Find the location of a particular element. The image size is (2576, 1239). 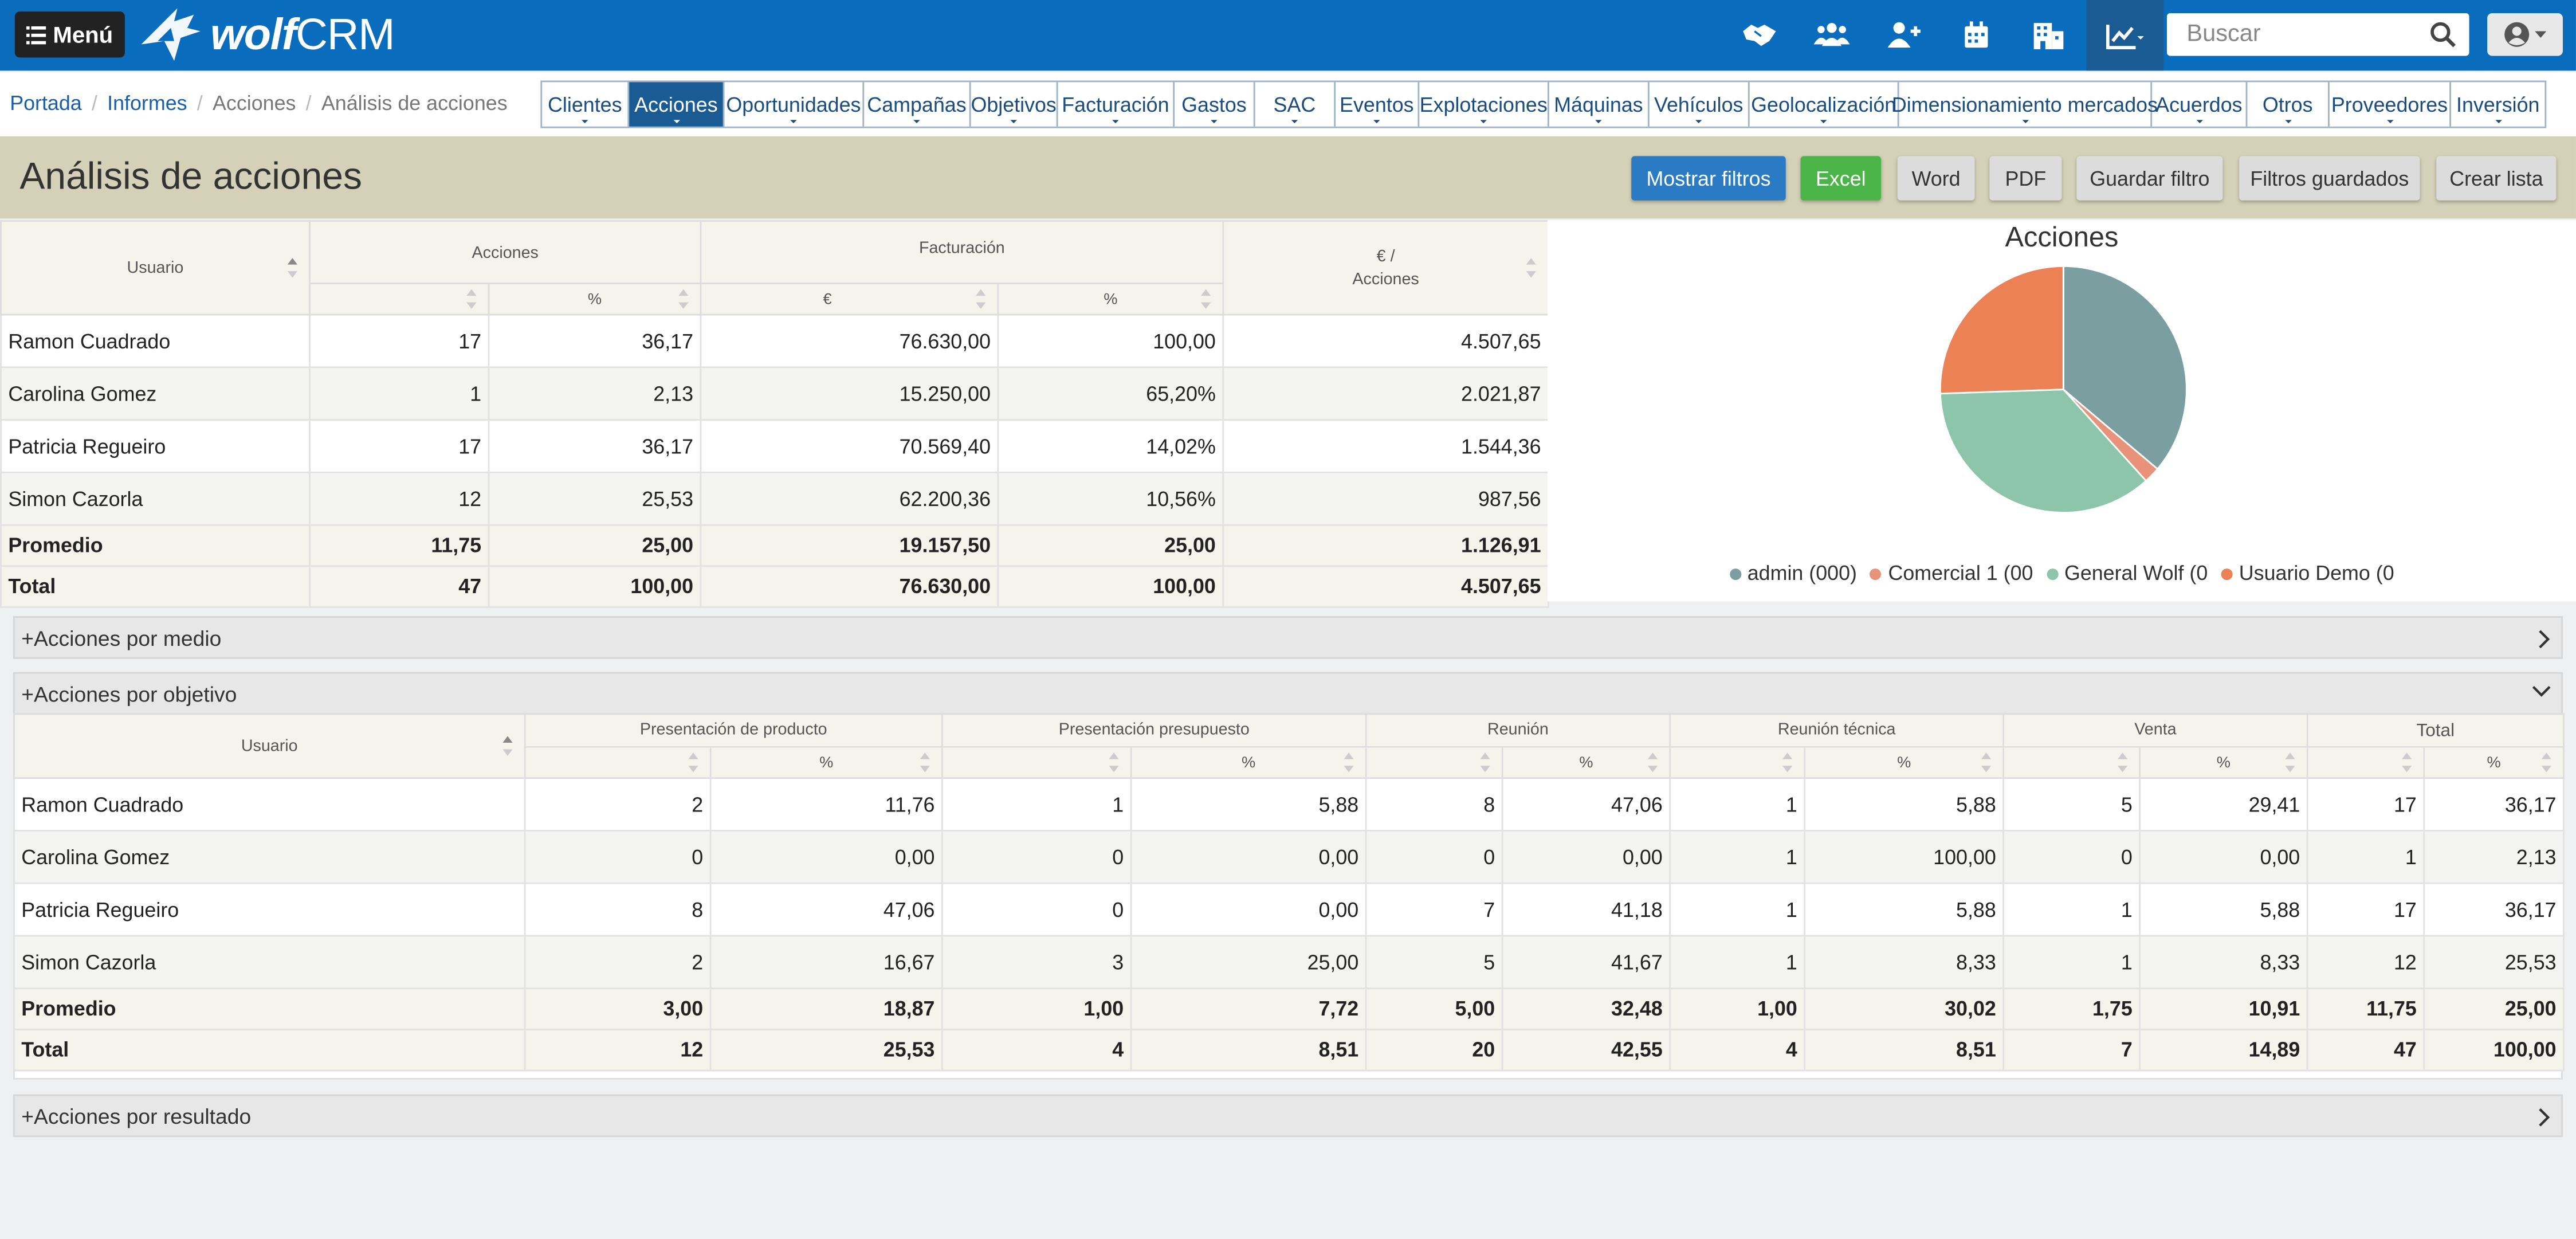

calendar-icon is located at coordinates (1976, 34).